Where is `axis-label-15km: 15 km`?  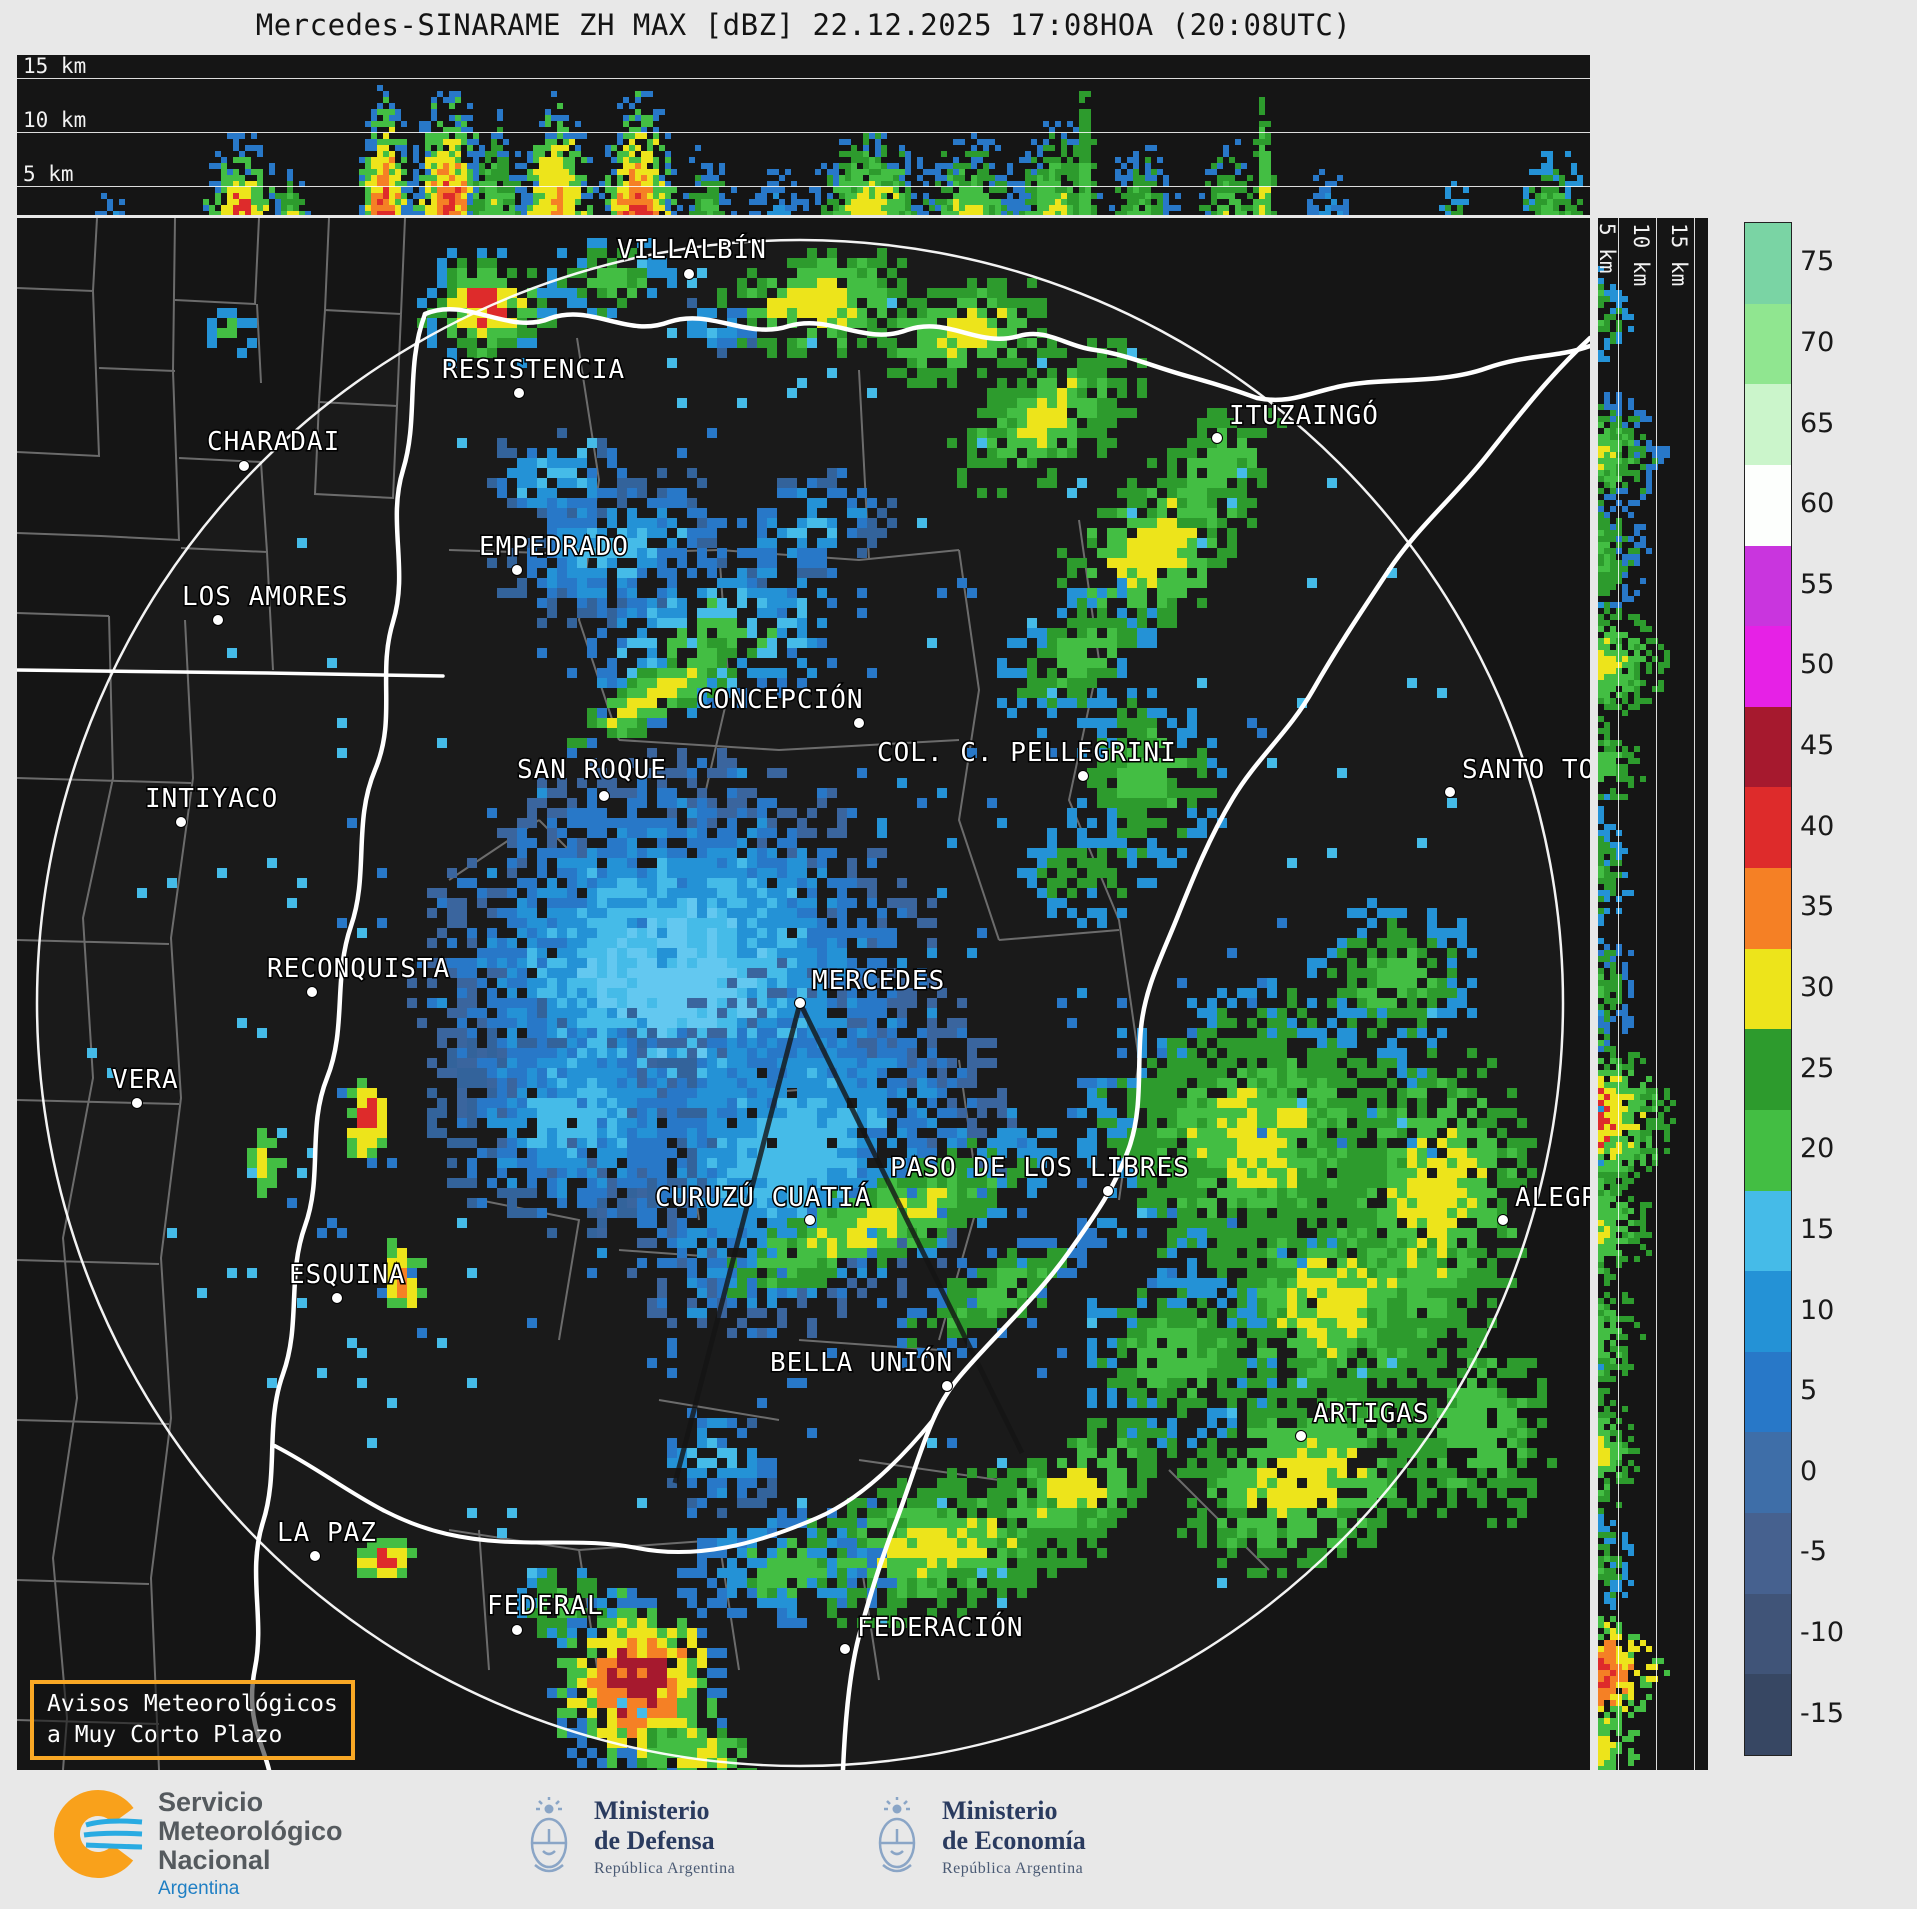
axis-label-15km: 15 km is located at coordinates (55, 66).